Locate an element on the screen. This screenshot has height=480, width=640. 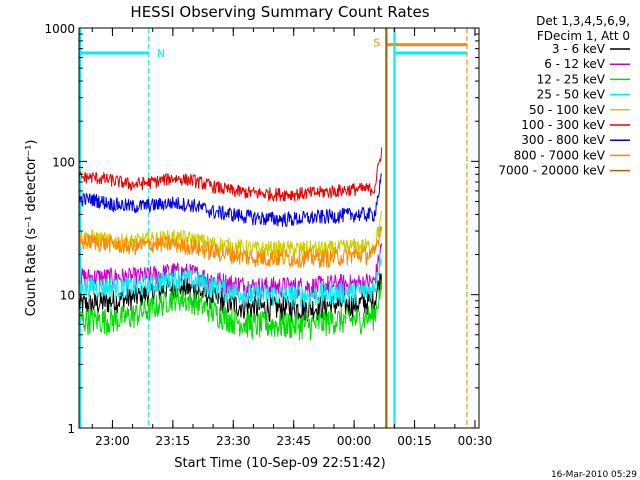
x-tick-label: 23:00 is located at coordinates (112, 441).